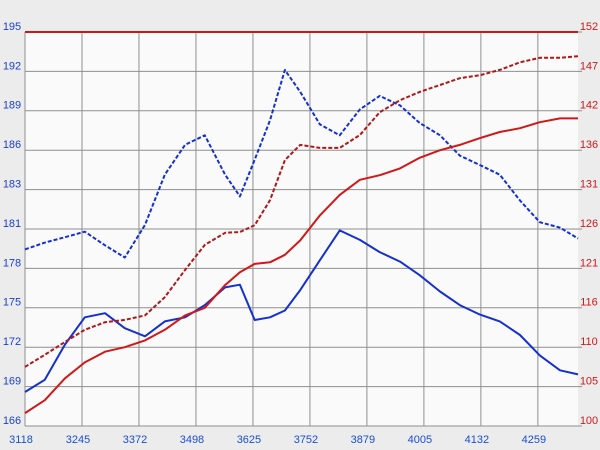 The image size is (600, 450). Describe the element at coordinates (21, 440) in the screenshot. I see `x-tick-label: 3118` at that location.